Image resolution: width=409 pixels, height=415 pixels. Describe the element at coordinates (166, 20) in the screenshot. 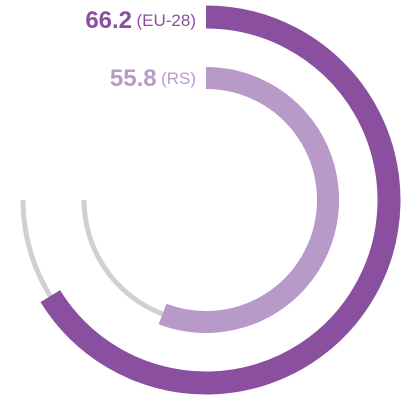

I see `category-label: (EU-28)` at that location.